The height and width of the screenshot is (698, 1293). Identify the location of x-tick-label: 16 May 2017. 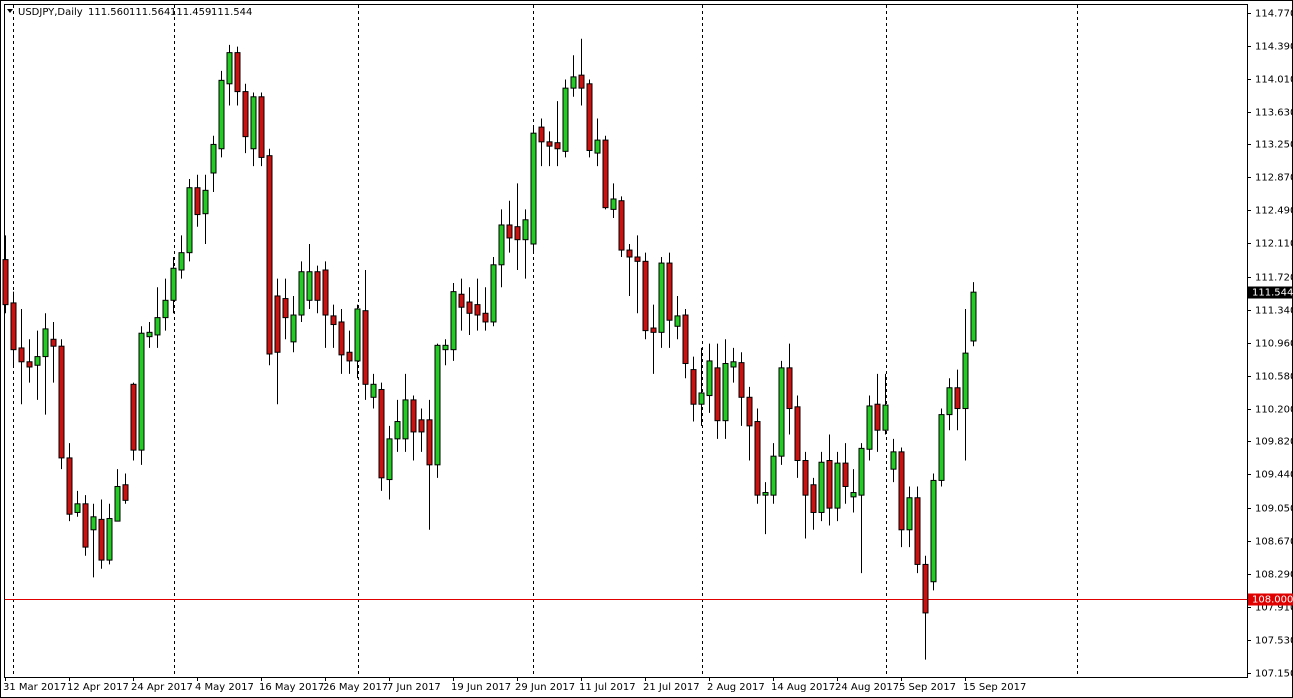
(291, 687).